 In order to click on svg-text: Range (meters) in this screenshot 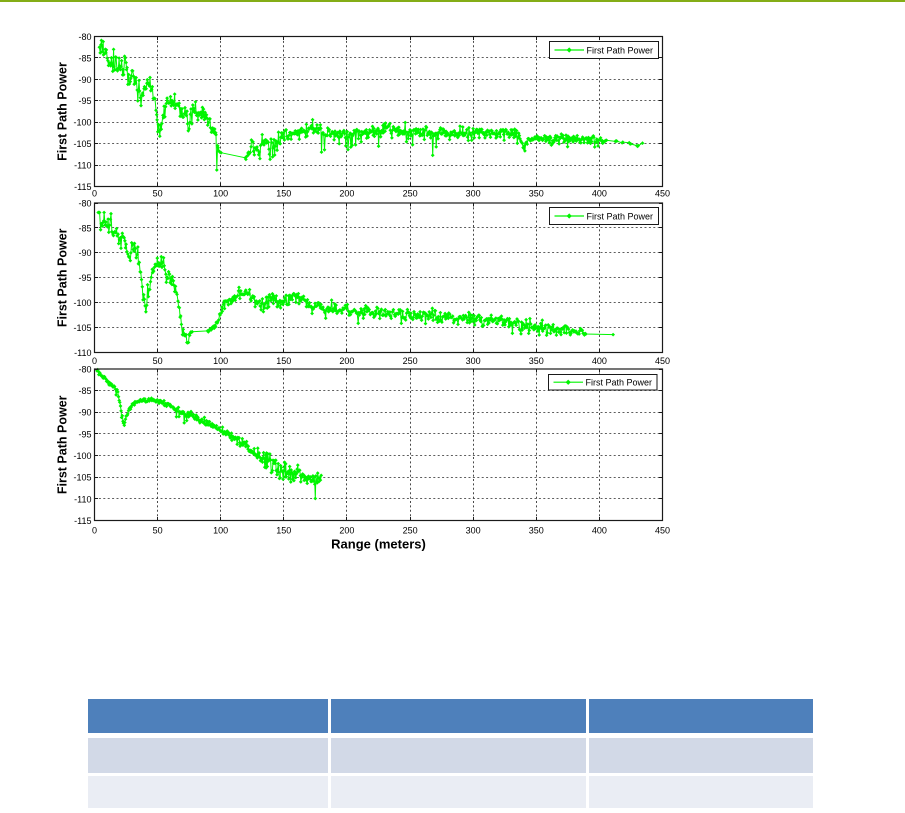, I will do `click(378, 544)`.